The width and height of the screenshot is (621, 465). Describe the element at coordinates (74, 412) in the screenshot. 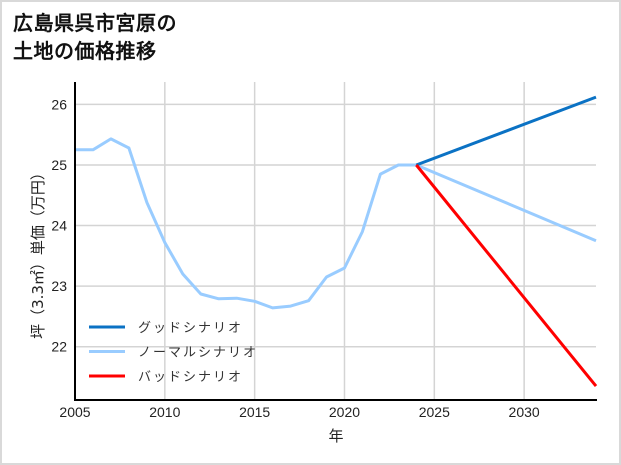

I see `x-tick-label: 2005` at that location.